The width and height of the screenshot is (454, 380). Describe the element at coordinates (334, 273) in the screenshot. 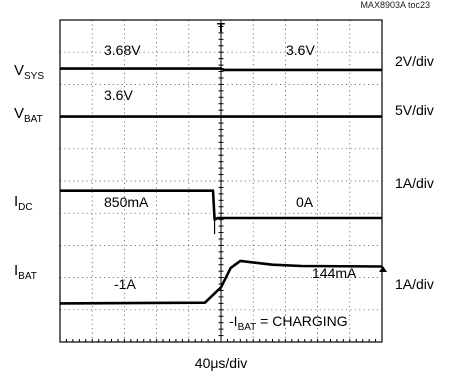

I see `trace-annotation: 144mA` at that location.